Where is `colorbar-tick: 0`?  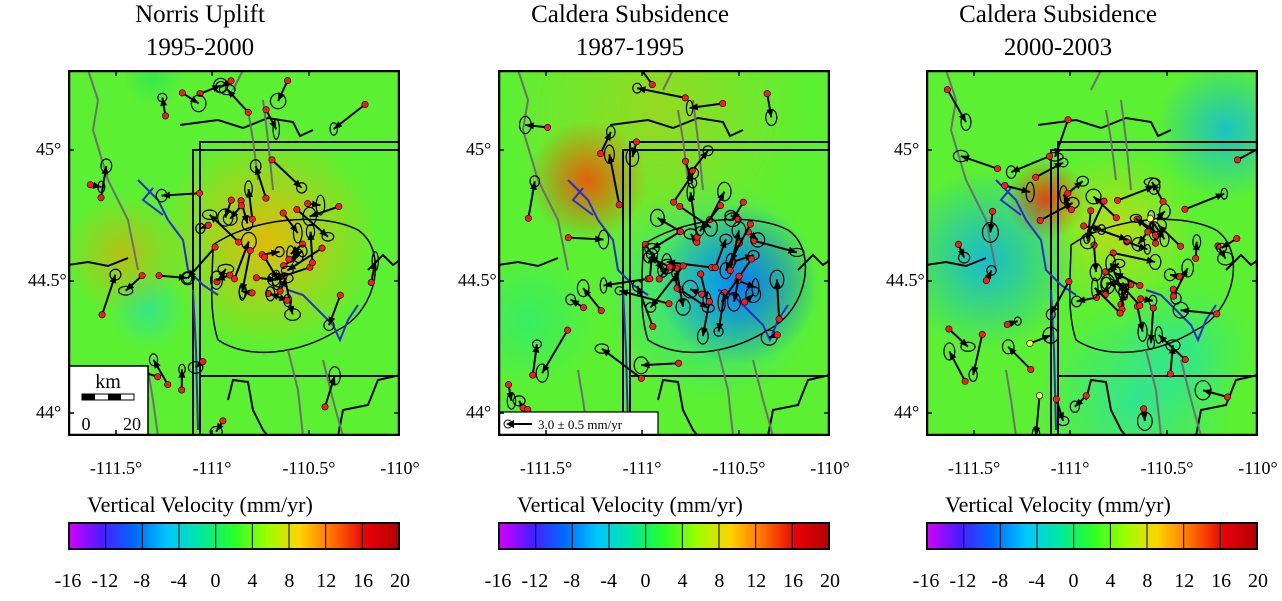
colorbar-tick: 0 is located at coordinates (1073, 581).